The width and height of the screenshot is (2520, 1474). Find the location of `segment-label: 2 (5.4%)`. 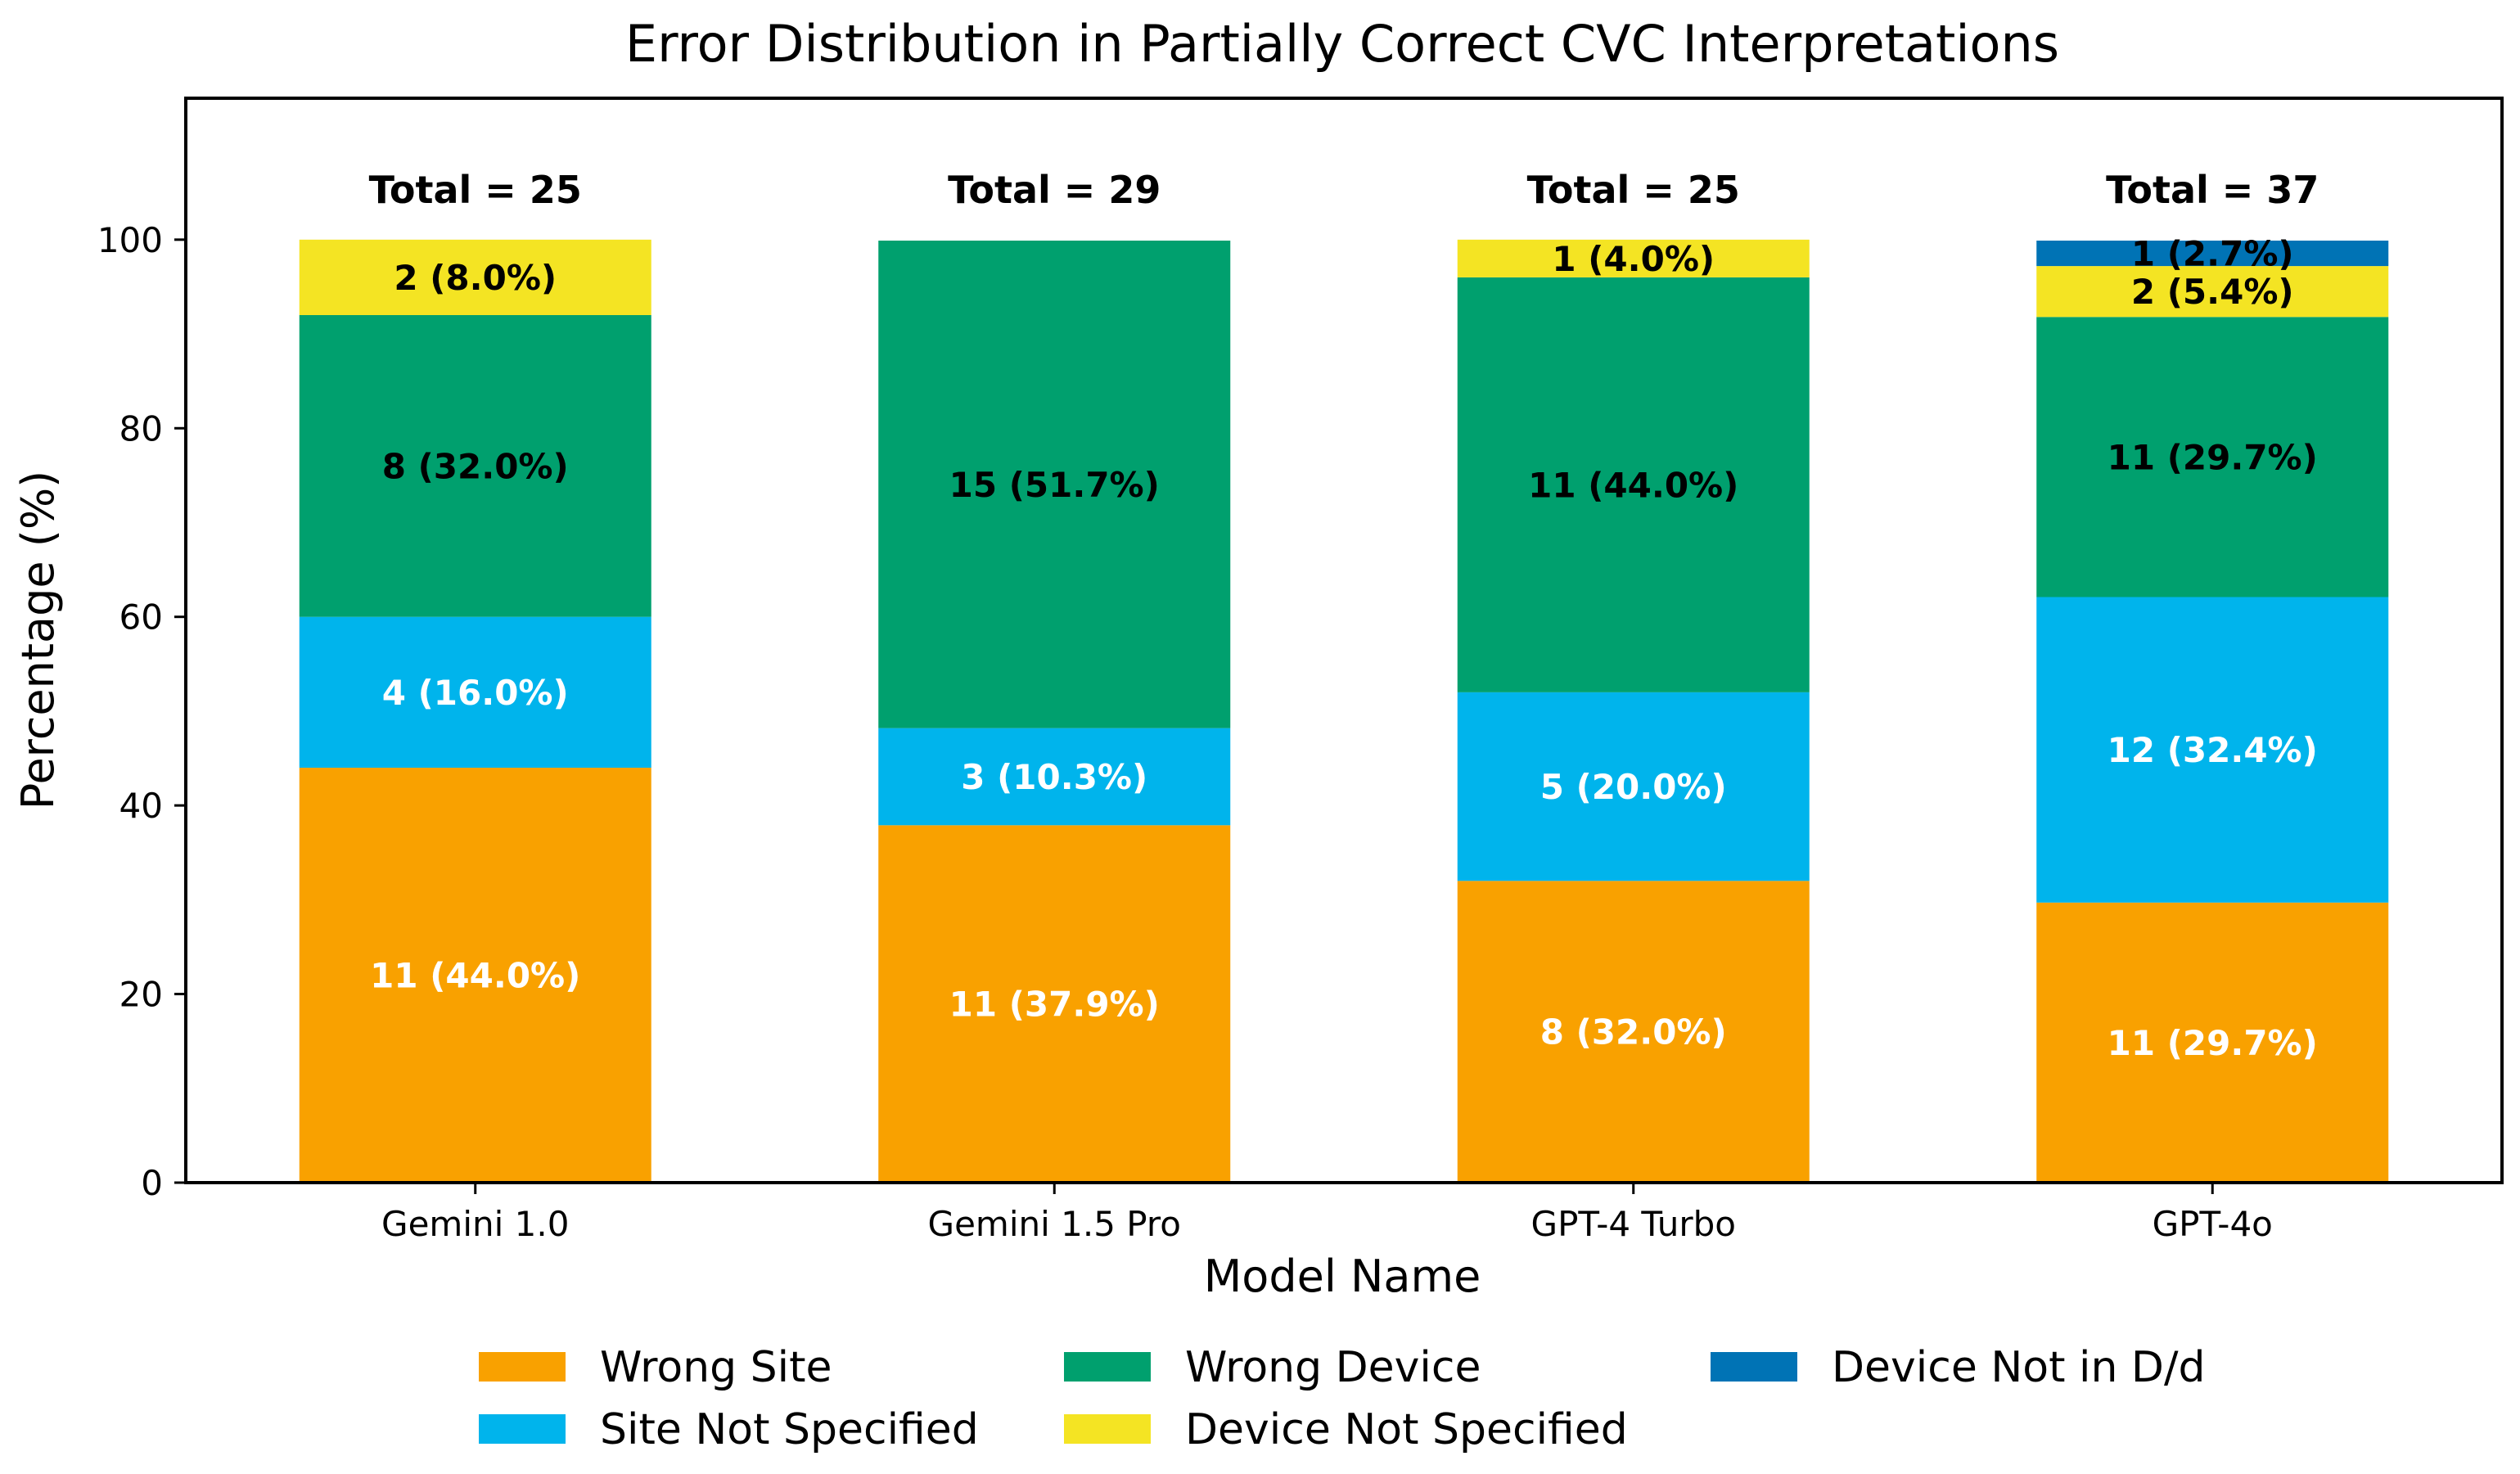

segment-label: 2 (5.4%) is located at coordinates (2213, 292).